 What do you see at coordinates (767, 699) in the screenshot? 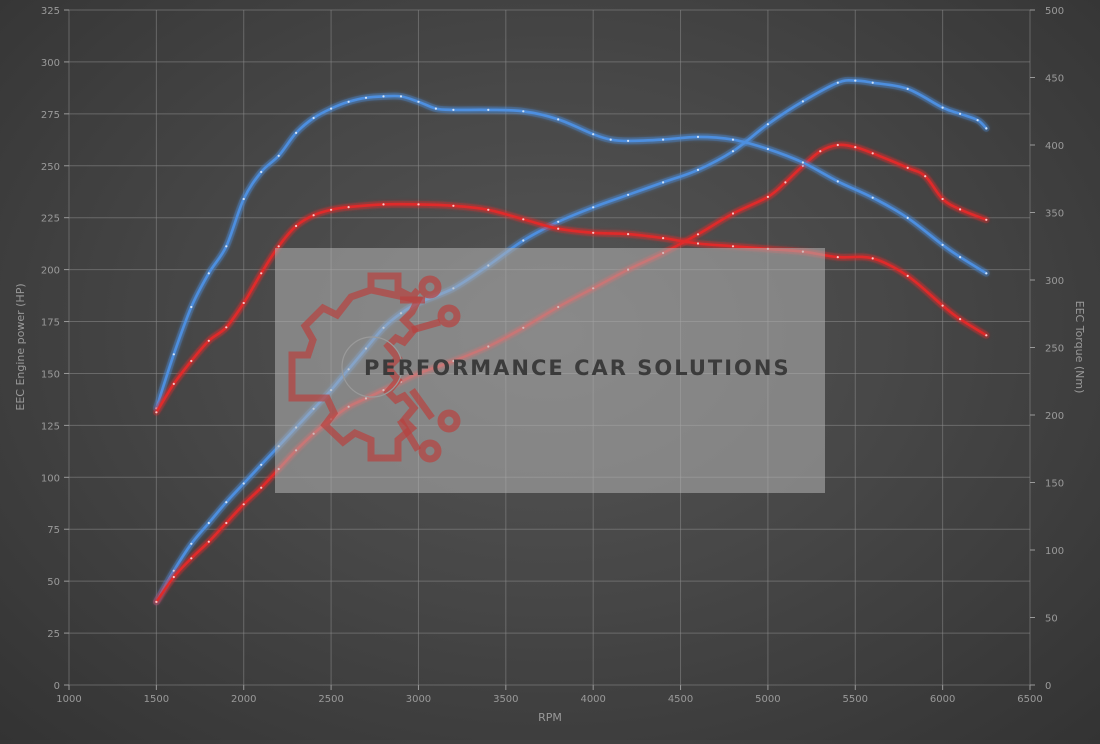
I see `x-tick-label-8: 5000` at bounding box center [767, 699].